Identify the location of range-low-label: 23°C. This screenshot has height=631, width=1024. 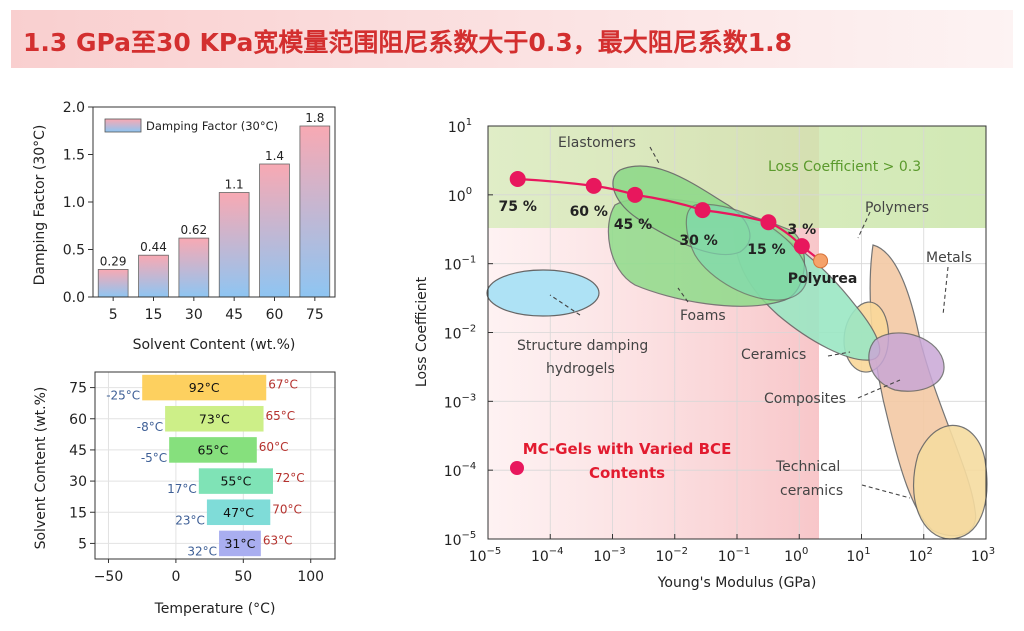
(190, 520).